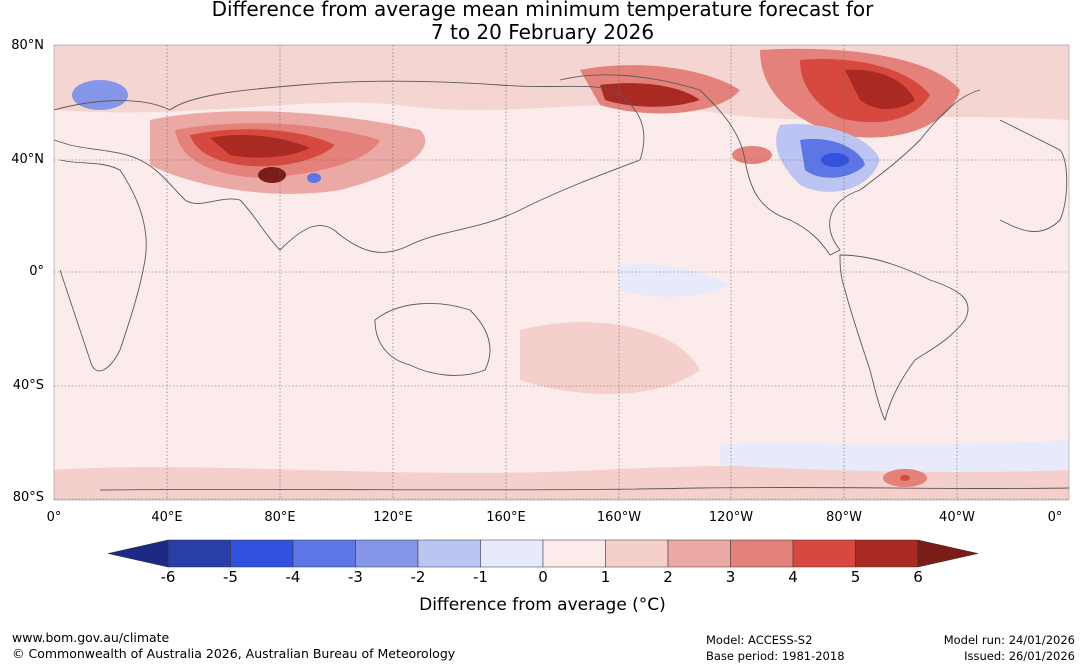 Image resolution: width=1085 pixels, height=667 pixels. Describe the element at coordinates (27, 45) in the screenshot. I see `lat-label-80n: 80°N` at that location.